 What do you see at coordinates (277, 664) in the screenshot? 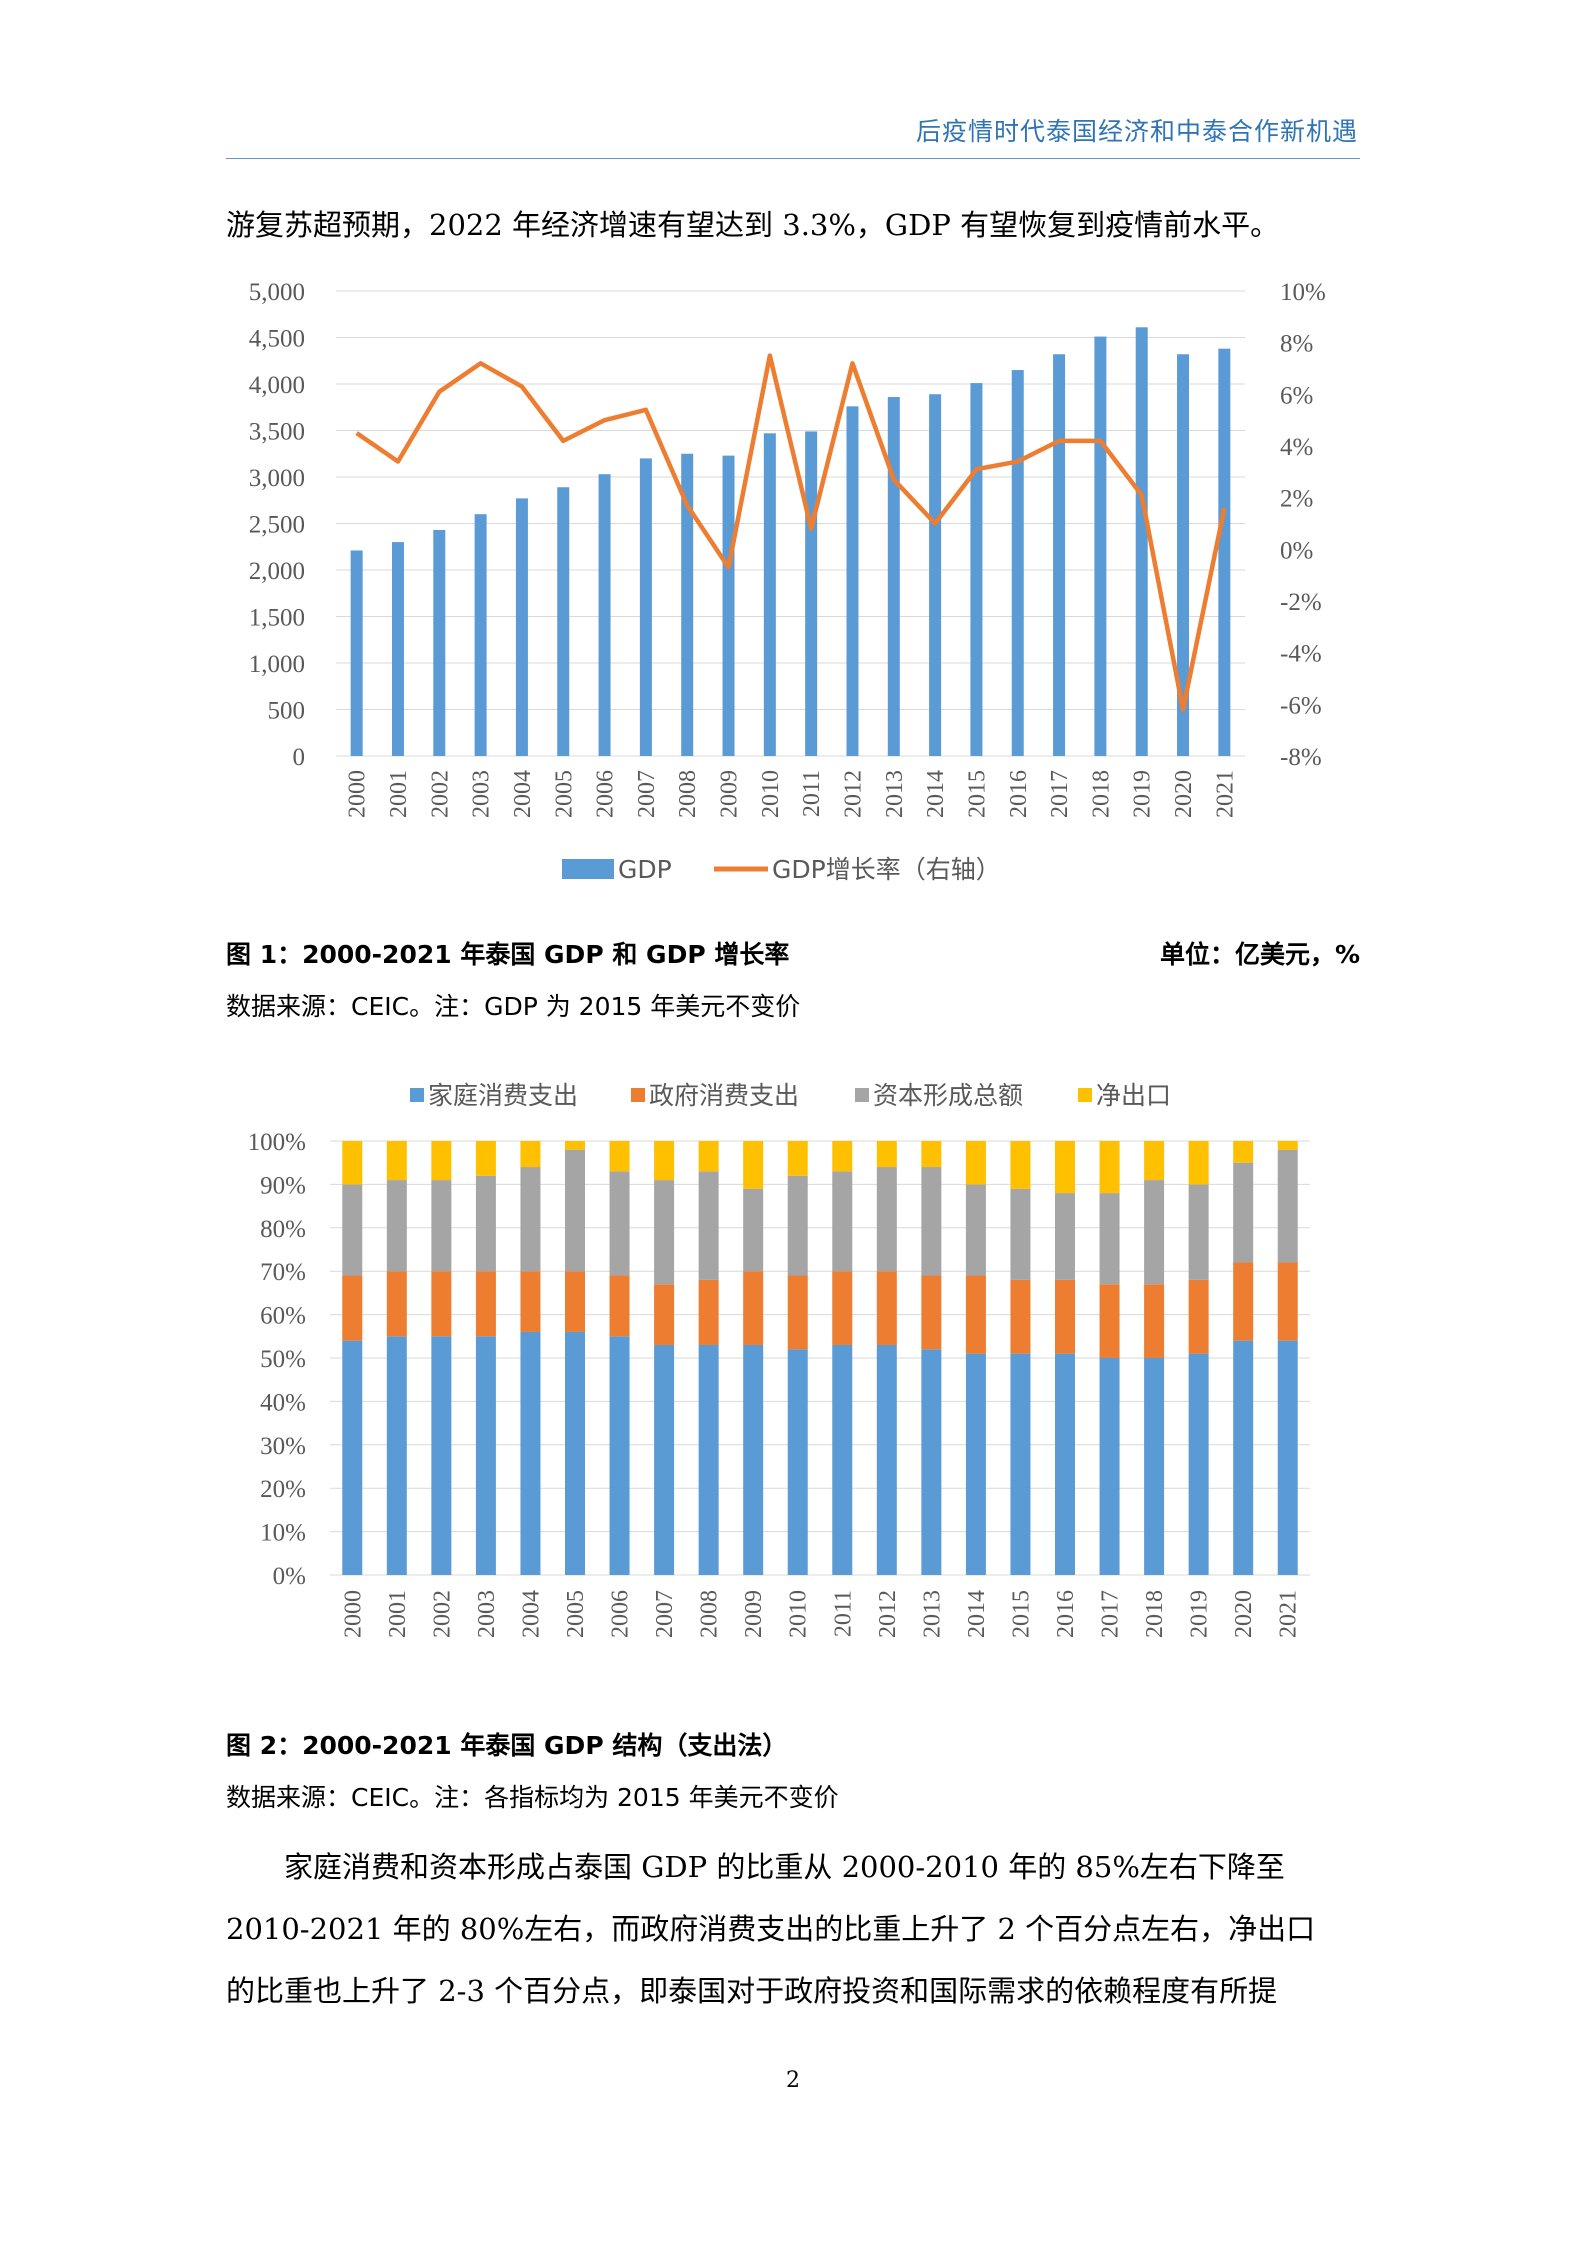
I see `left-axis-tick-label: 1,000` at bounding box center [277, 664].